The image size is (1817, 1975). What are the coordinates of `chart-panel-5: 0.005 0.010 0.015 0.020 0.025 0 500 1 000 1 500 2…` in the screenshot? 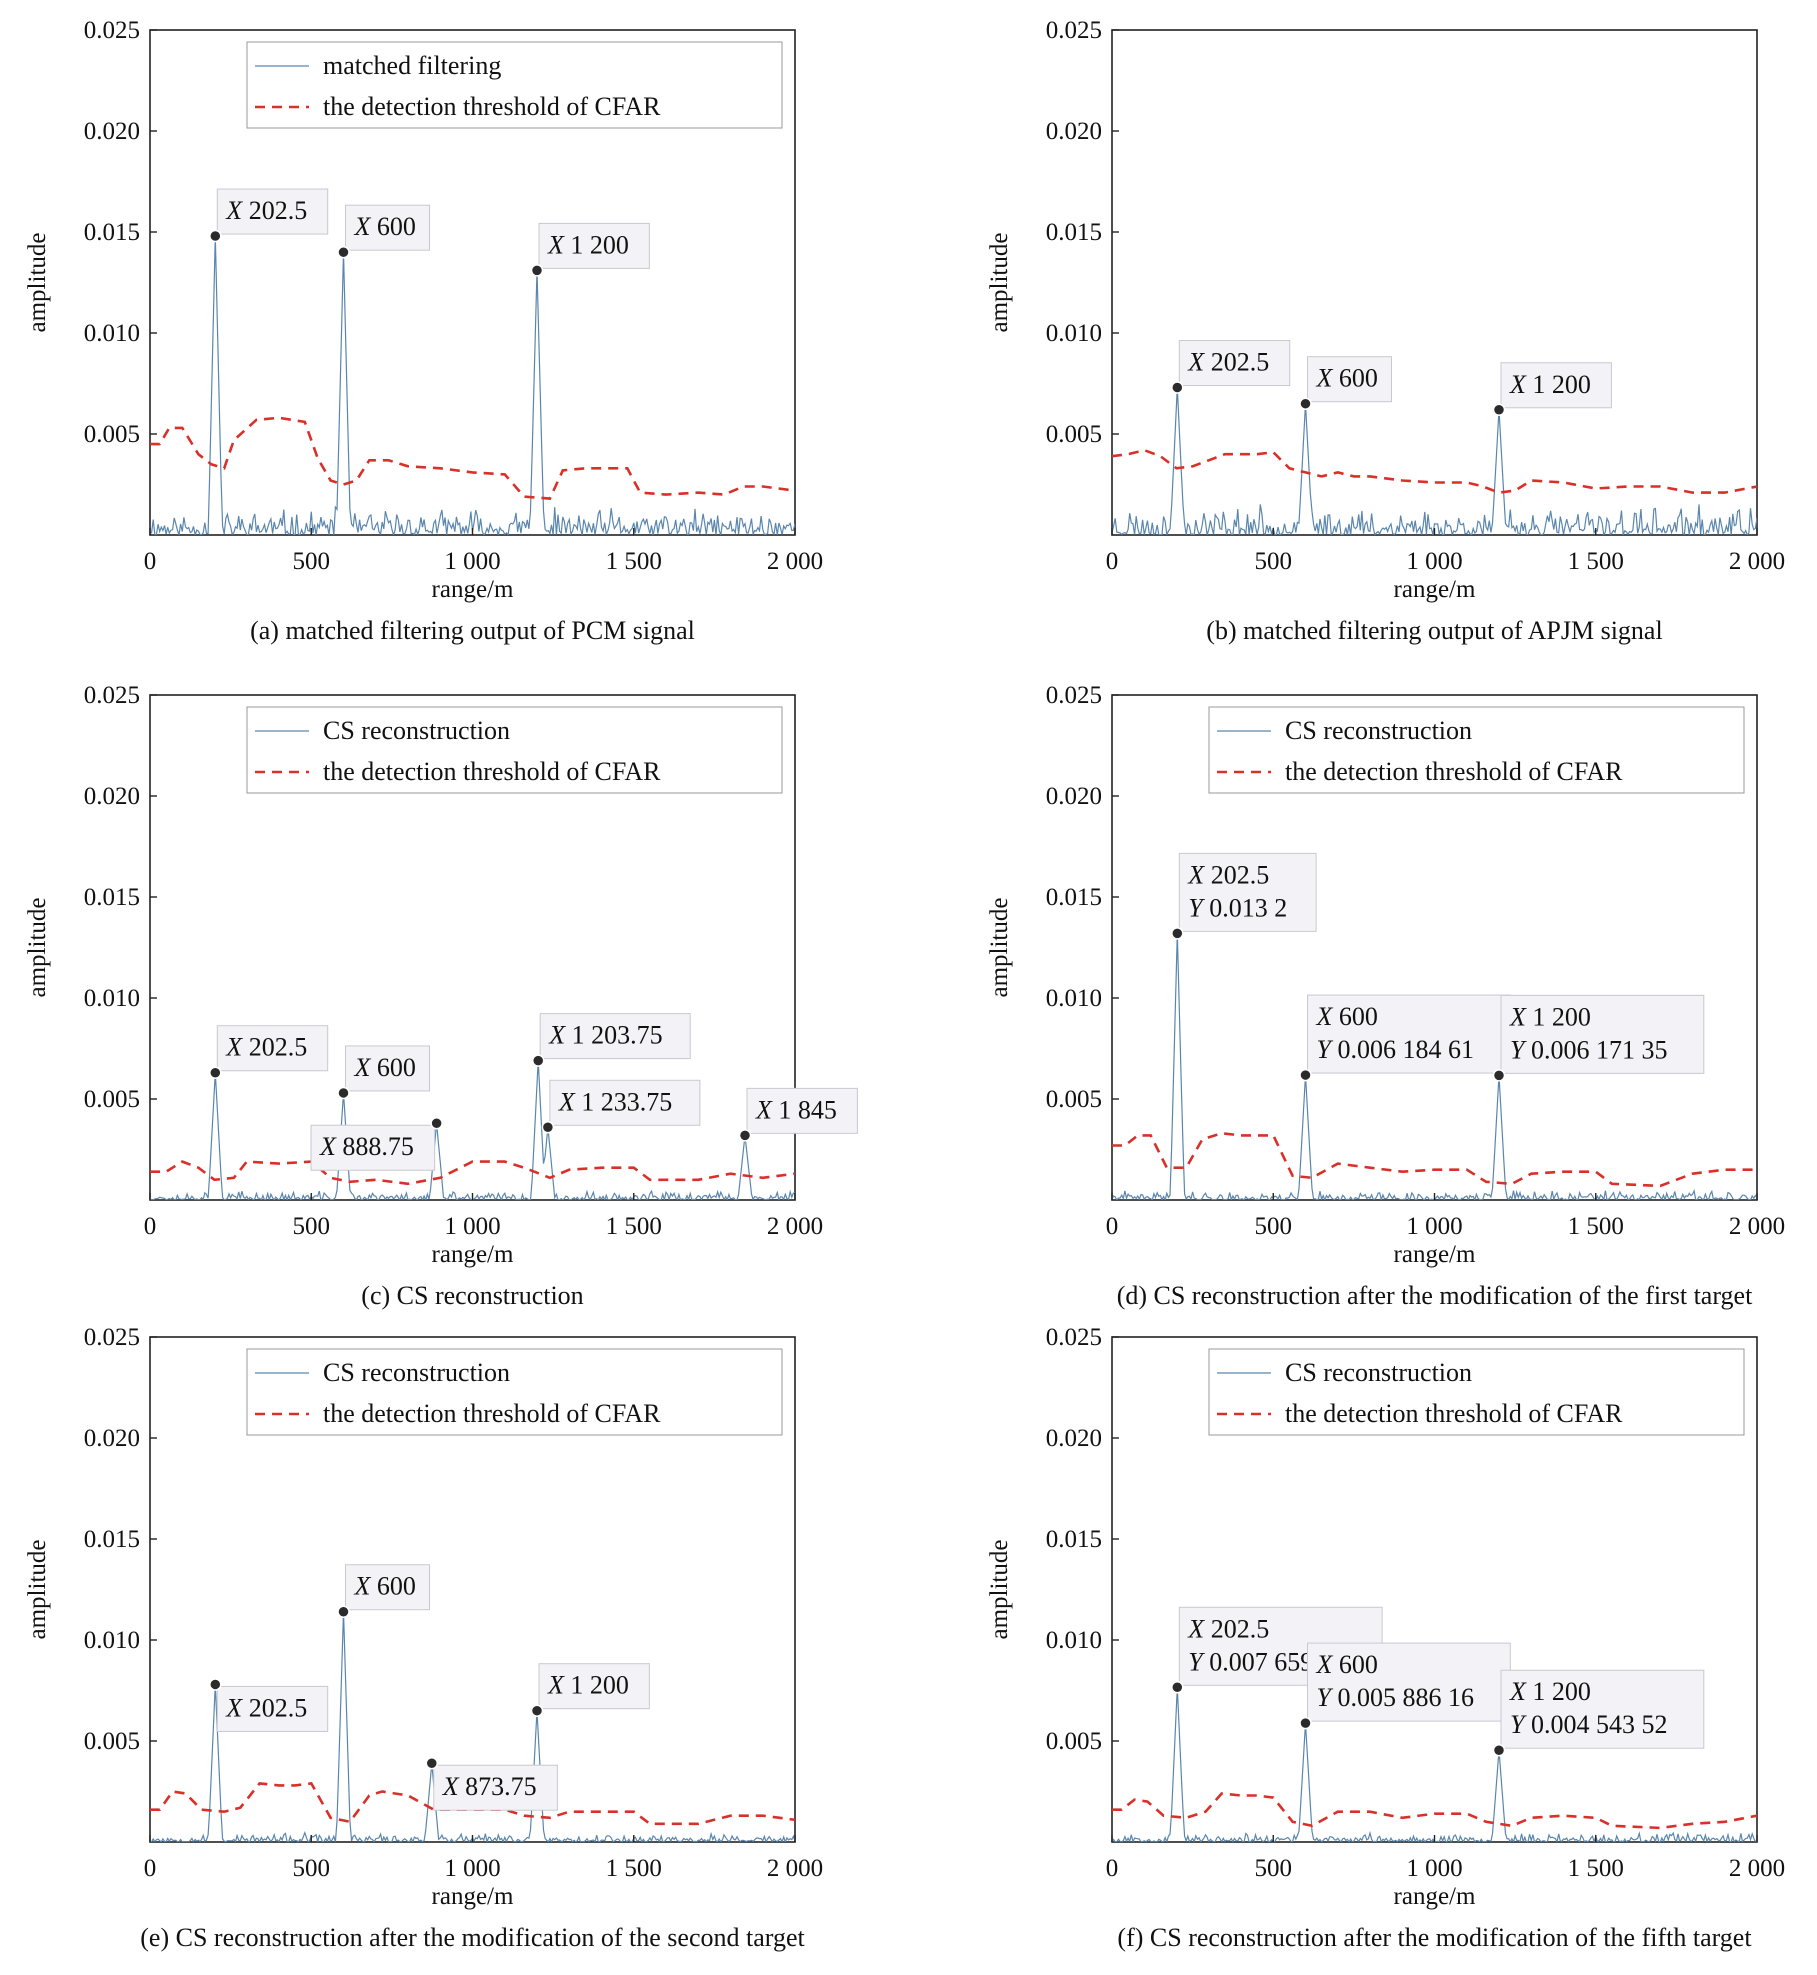 It's located at (423, 1638).